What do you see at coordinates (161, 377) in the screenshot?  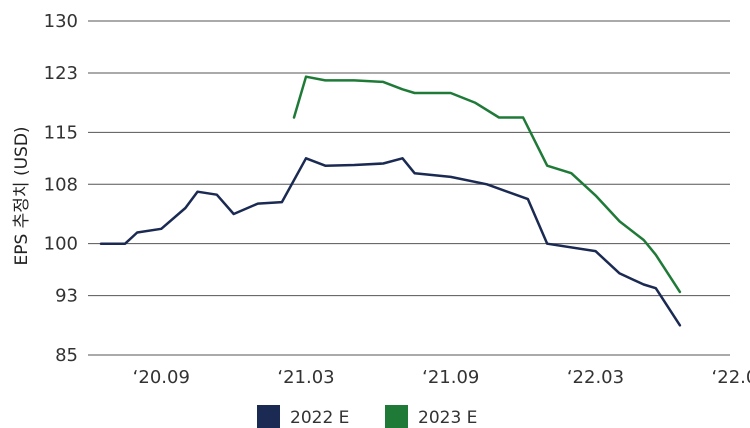 I see `x-tick-label-0: ‘20.09` at bounding box center [161, 377].